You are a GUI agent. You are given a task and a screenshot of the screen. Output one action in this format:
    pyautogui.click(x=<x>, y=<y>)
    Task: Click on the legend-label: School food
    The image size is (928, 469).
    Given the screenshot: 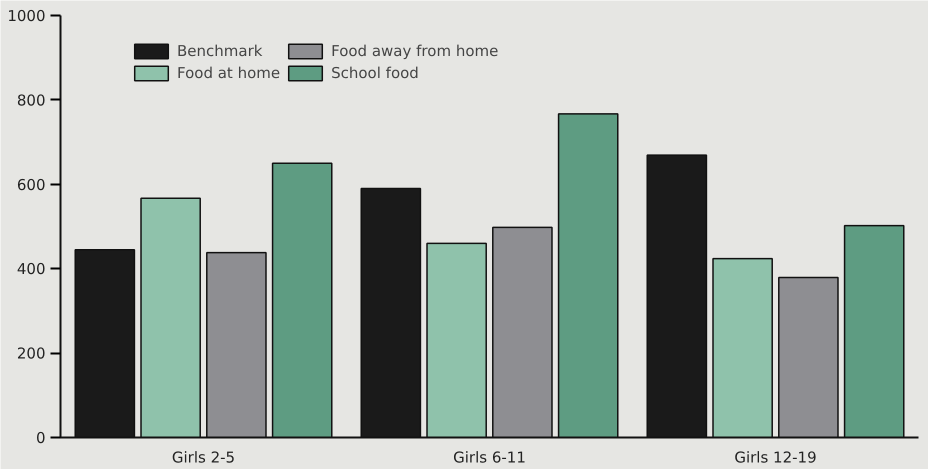 What is the action you would take?
    pyautogui.click(x=375, y=73)
    